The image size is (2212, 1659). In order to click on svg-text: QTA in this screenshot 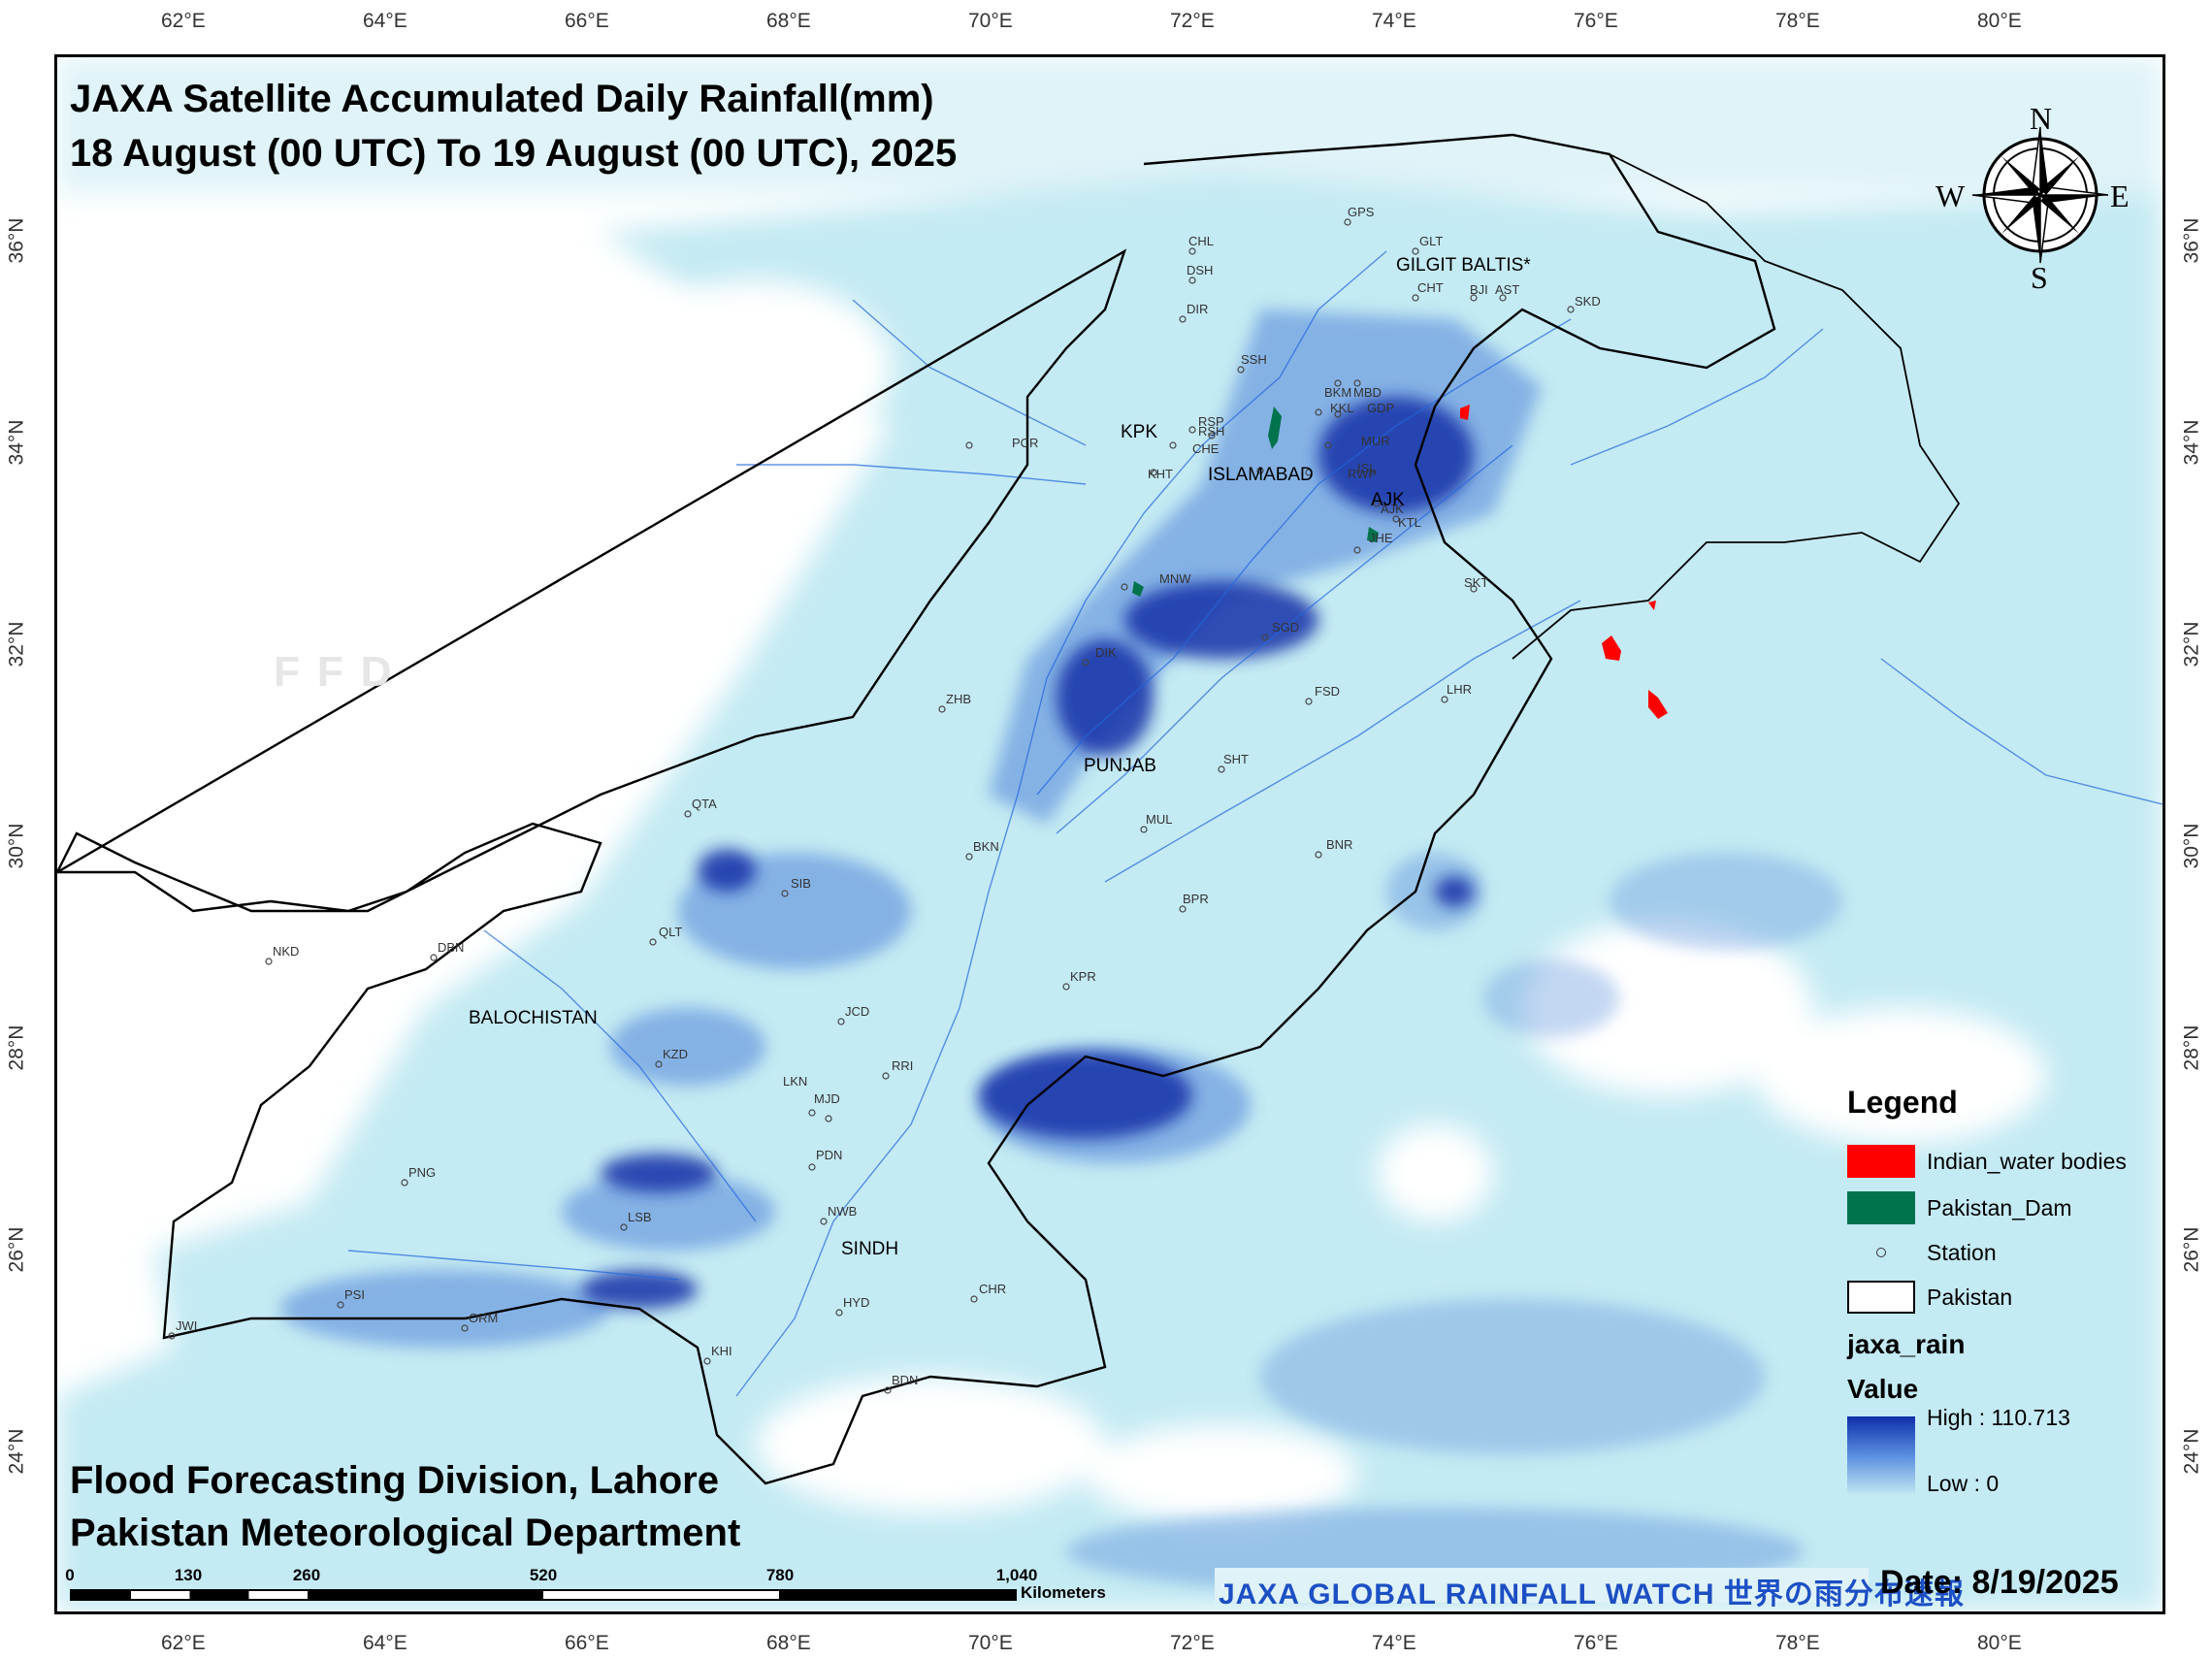, I will do `click(705, 804)`.